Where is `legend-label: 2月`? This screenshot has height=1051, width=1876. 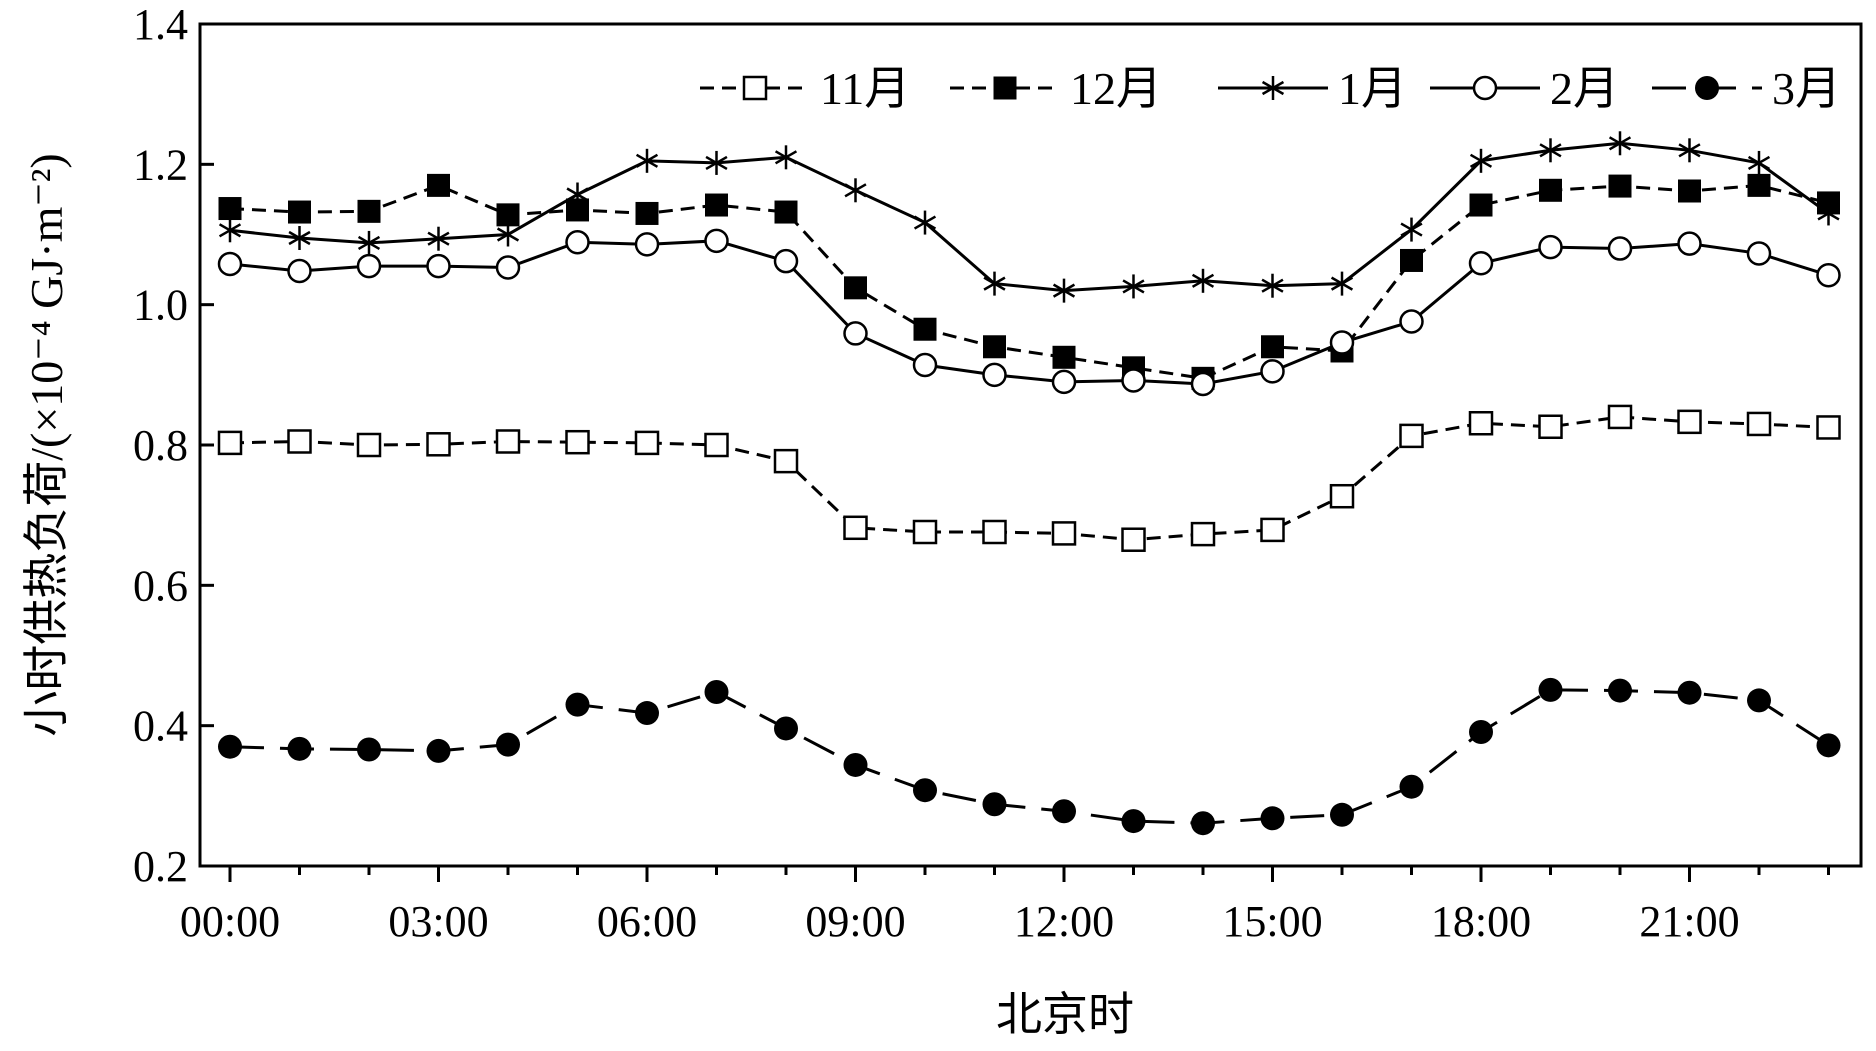
legend-label: 2月 is located at coordinates (1584, 88).